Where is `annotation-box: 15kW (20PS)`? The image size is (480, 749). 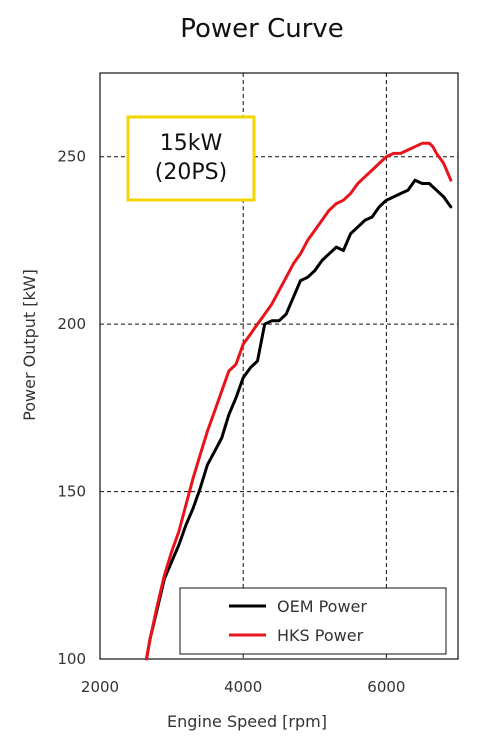 annotation-box: 15kW (20PS) is located at coordinates (191, 158).